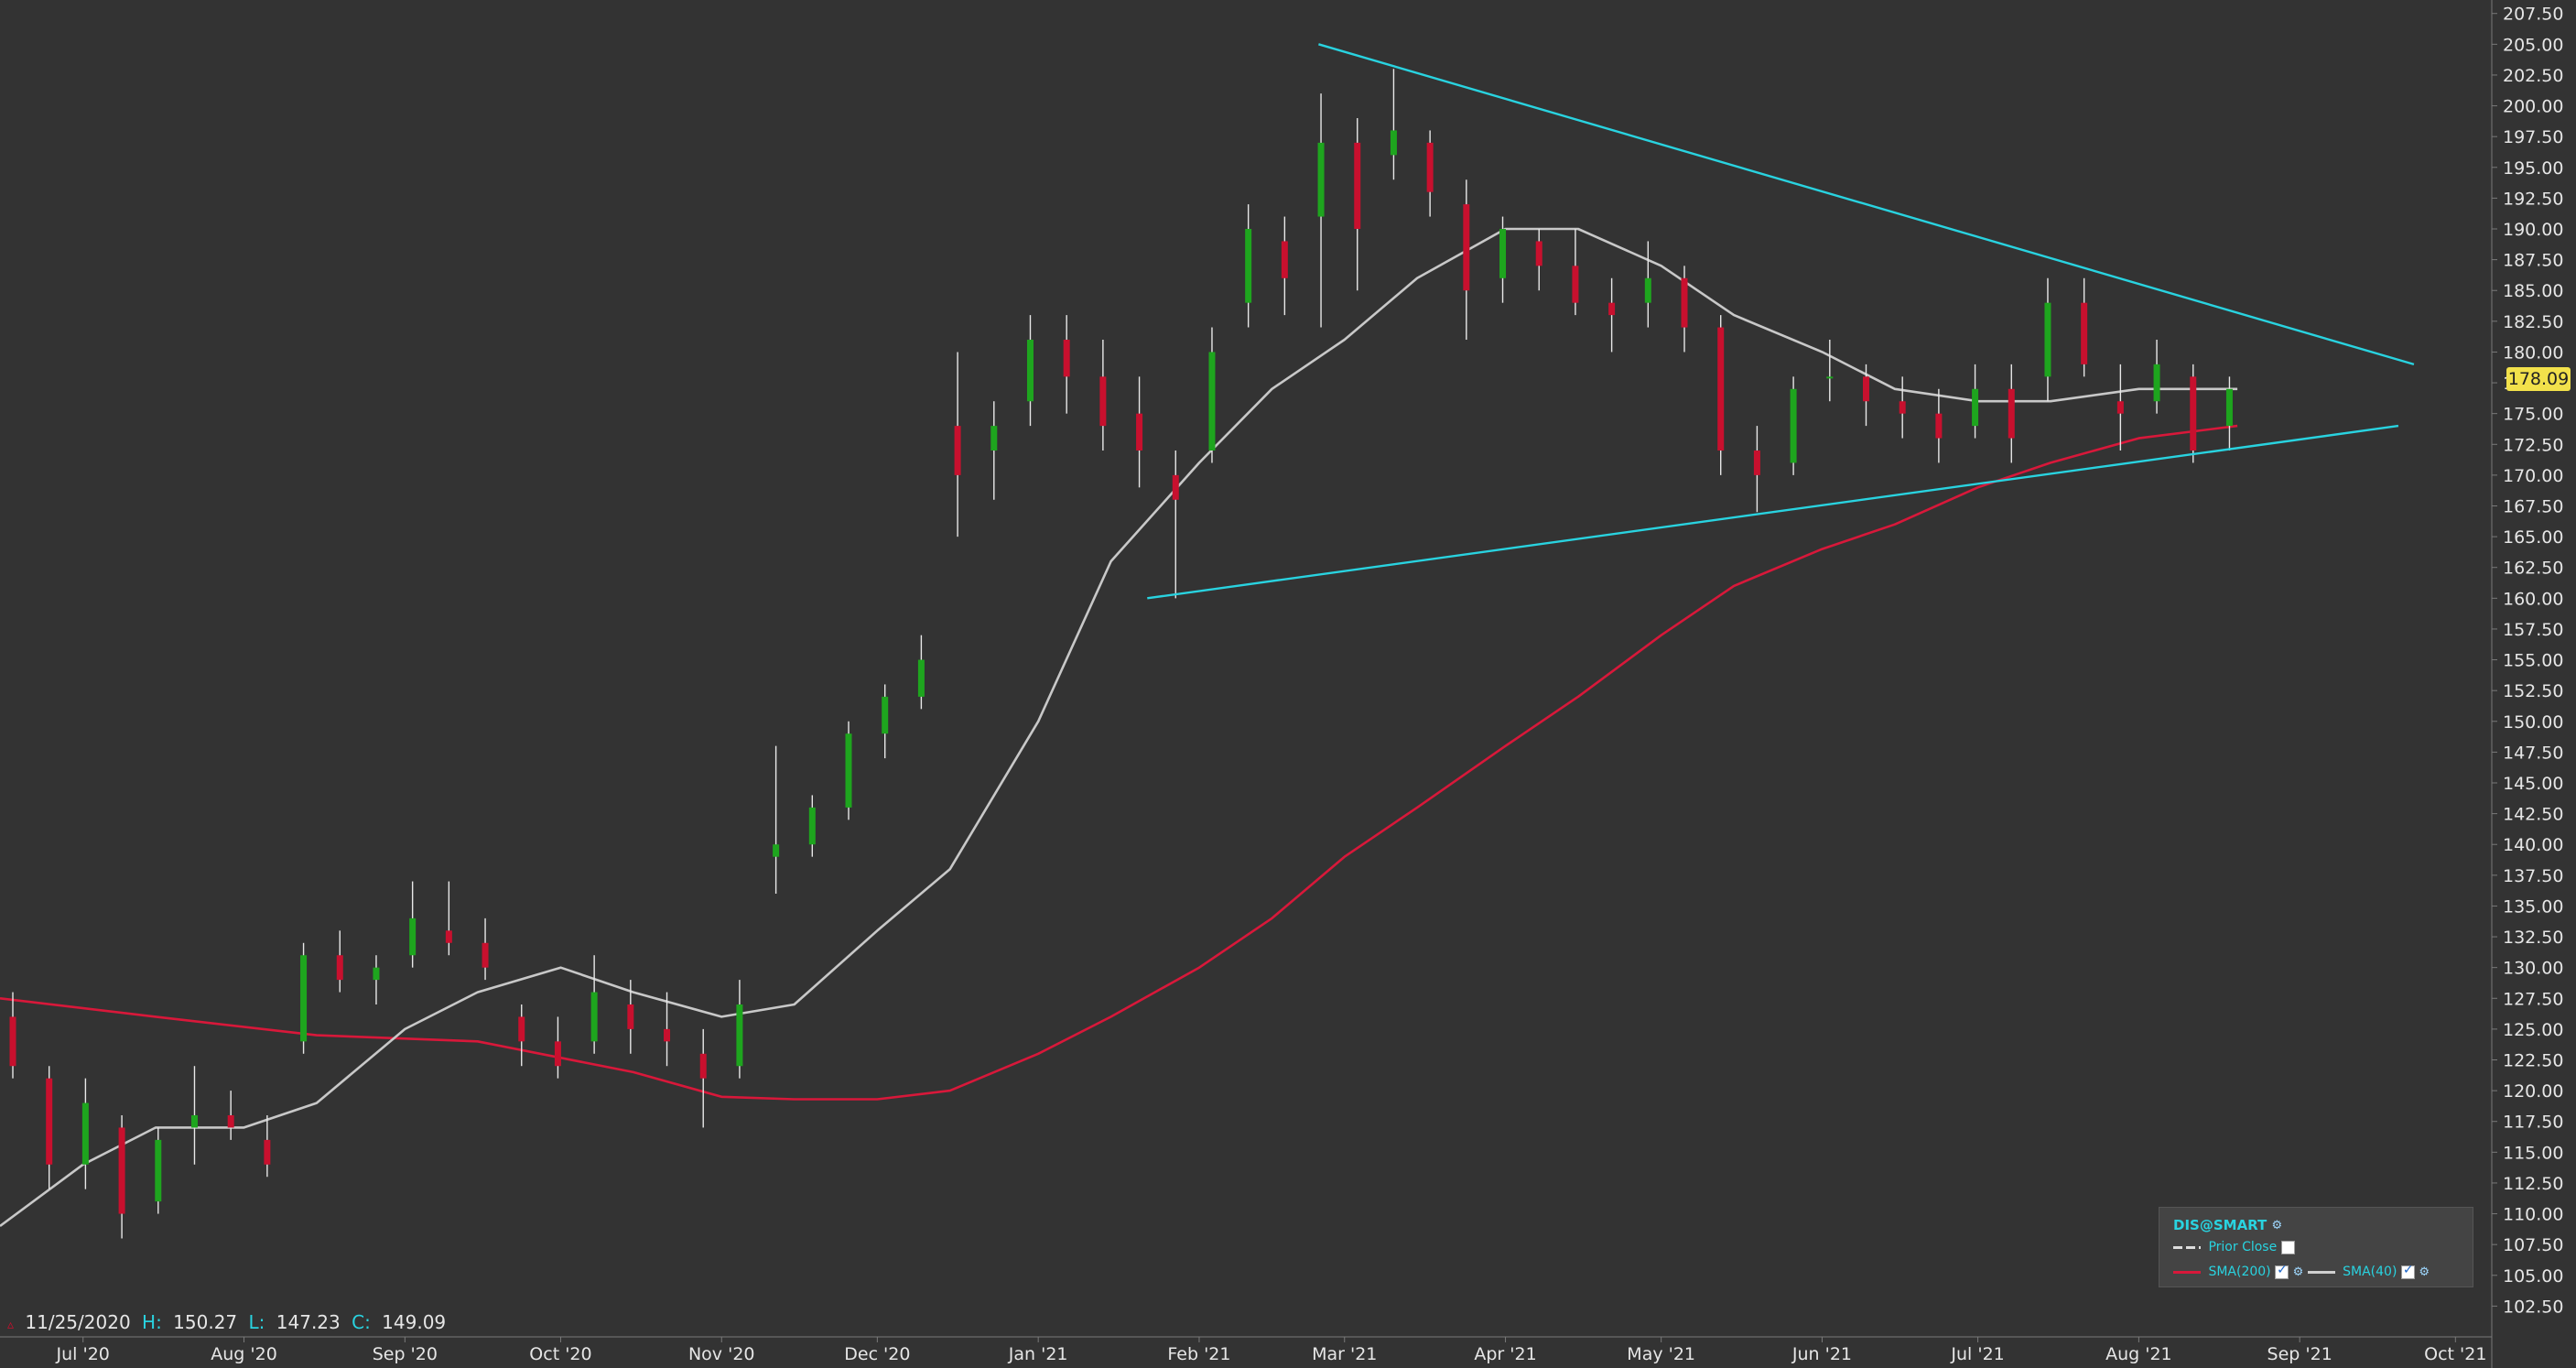 The width and height of the screenshot is (2576, 1368). Describe the element at coordinates (2408, 1271) in the screenshot. I see `sma40-checkbox` at that location.